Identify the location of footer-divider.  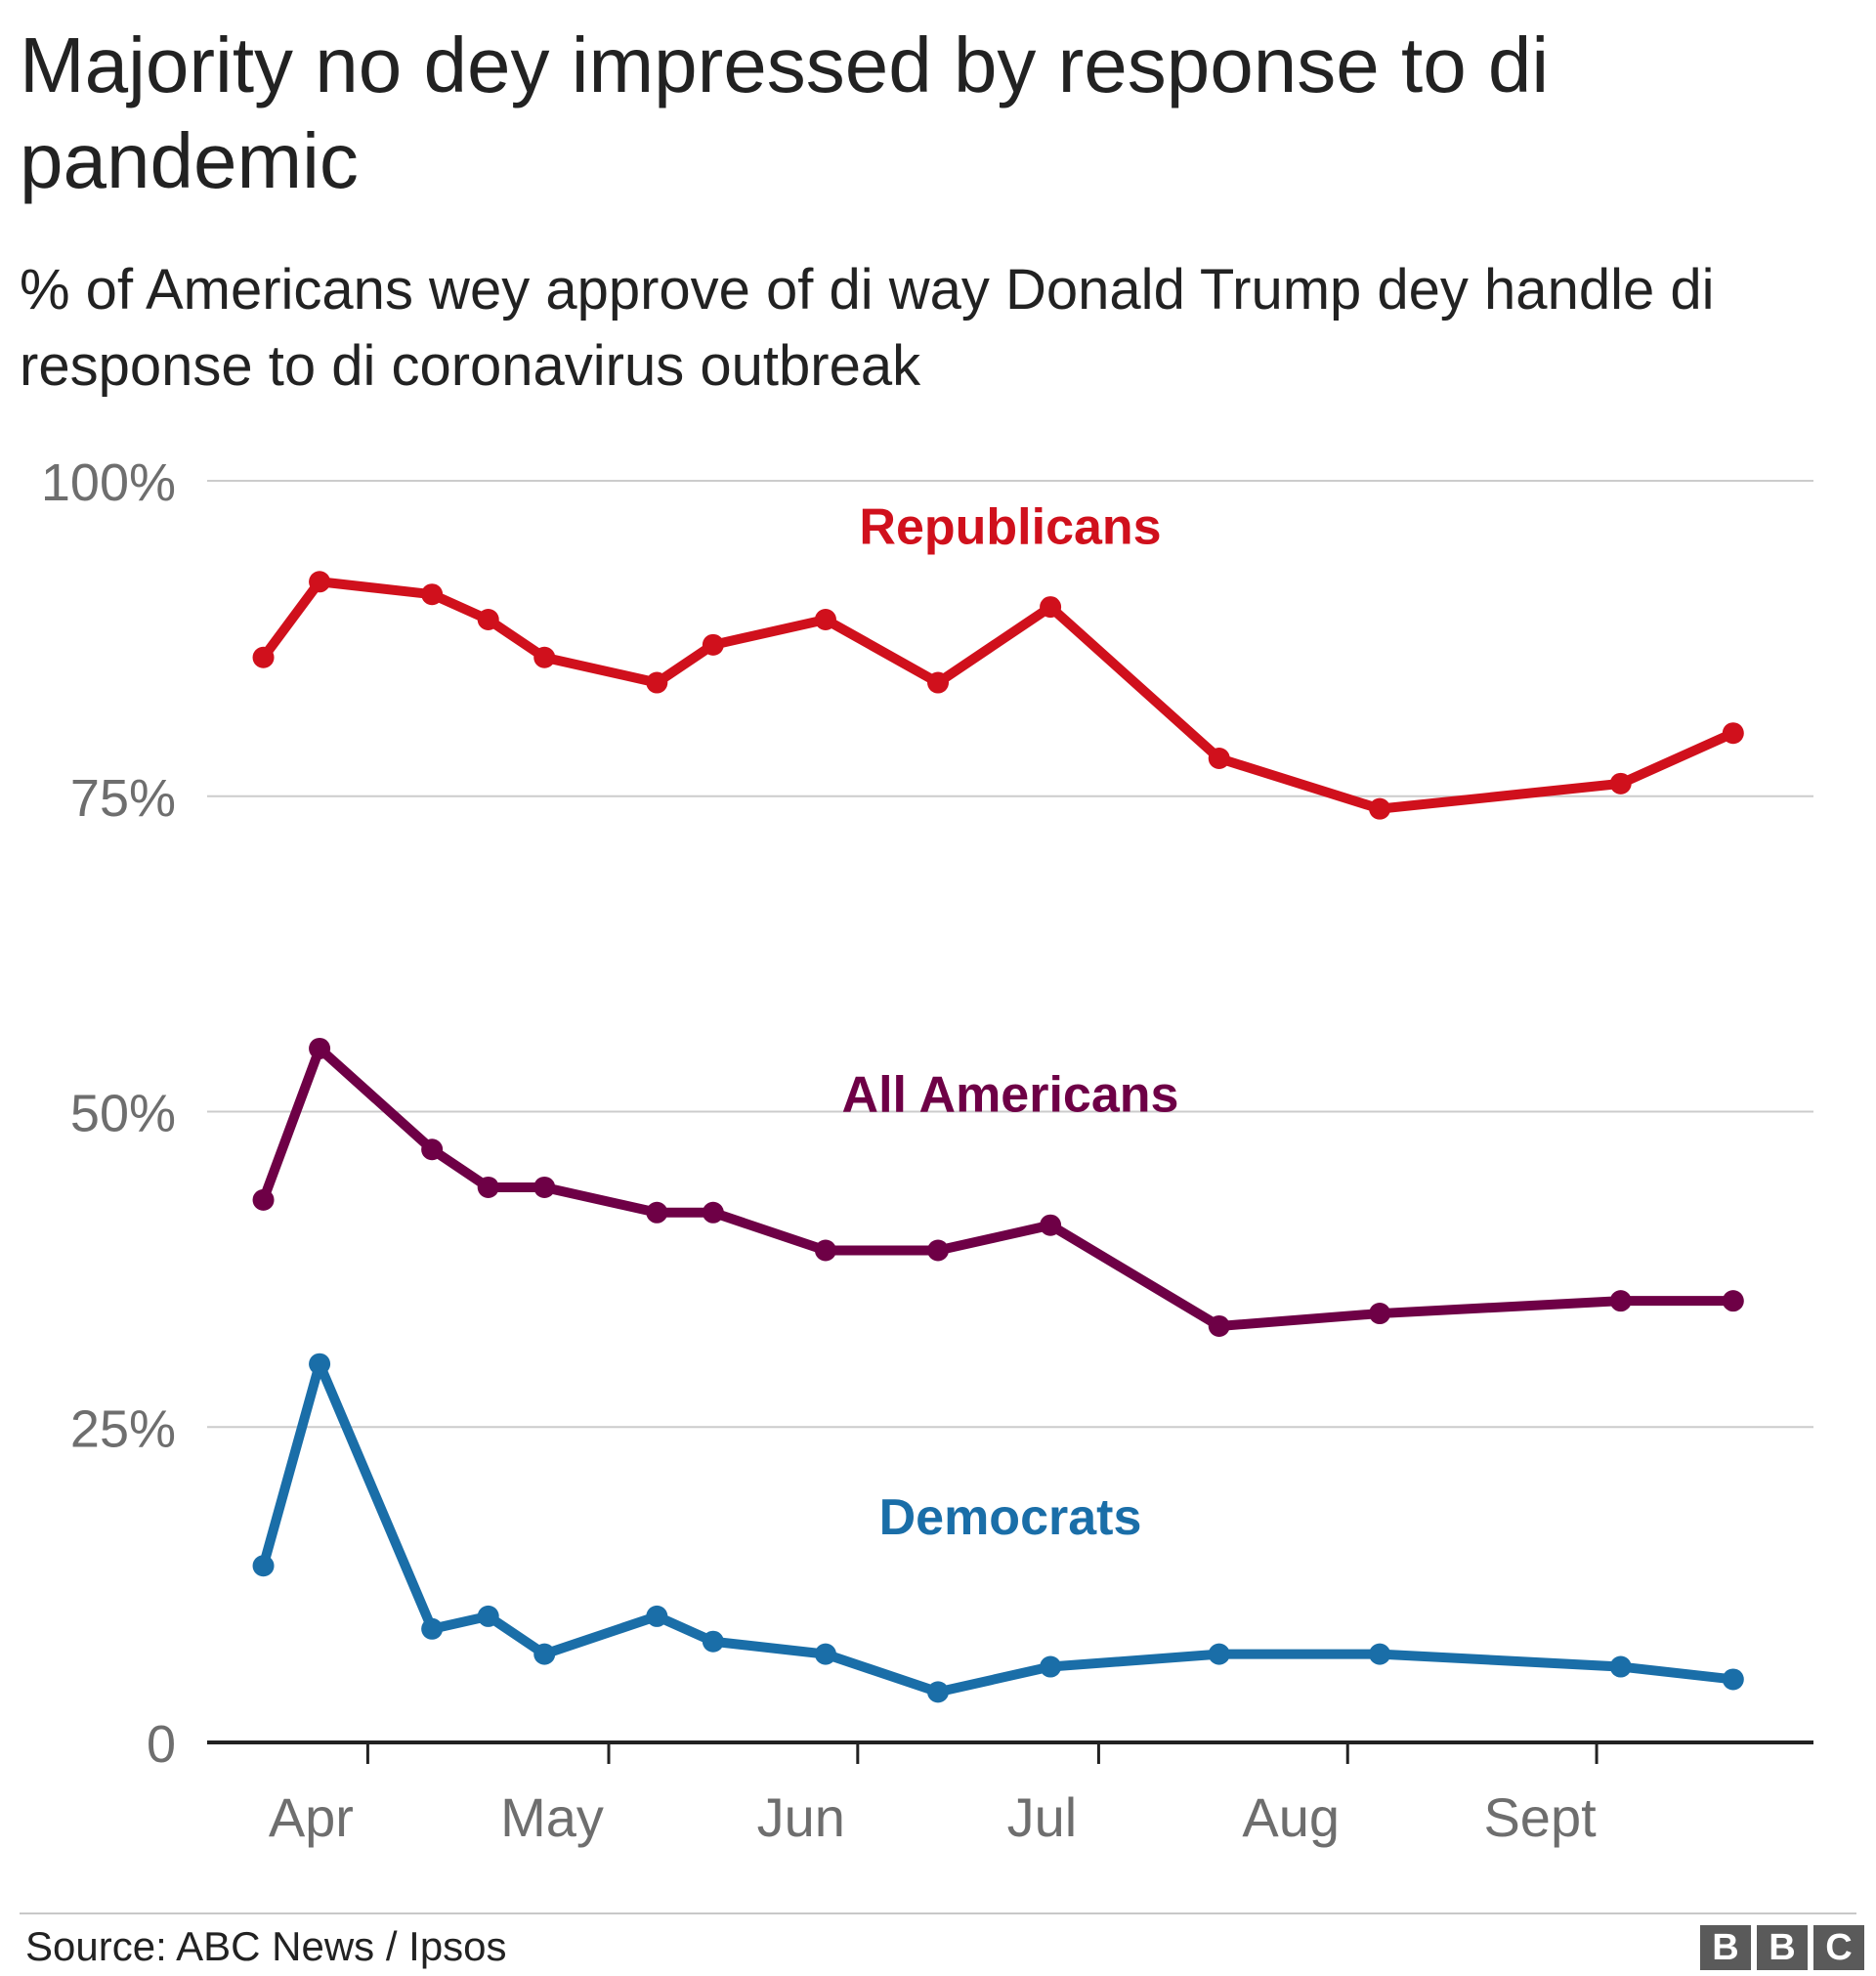
(938, 1913).